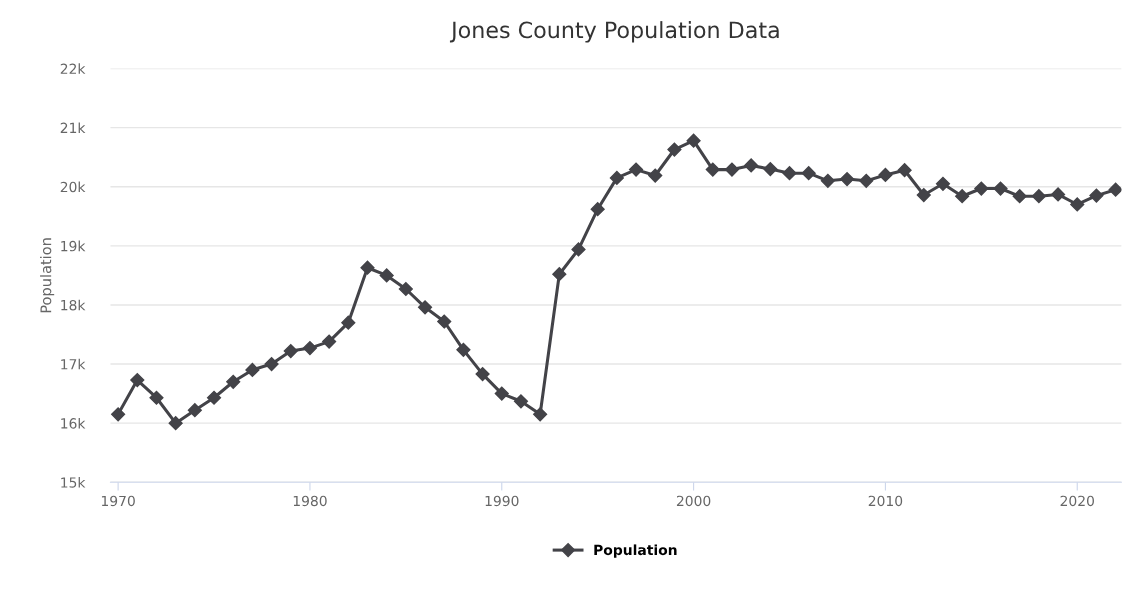 The width and height of the screenshot is (1127, 591). Describe the element at coordinates (73, 246) in the screenshot. I see `y-tick-label: 19k` at that location.